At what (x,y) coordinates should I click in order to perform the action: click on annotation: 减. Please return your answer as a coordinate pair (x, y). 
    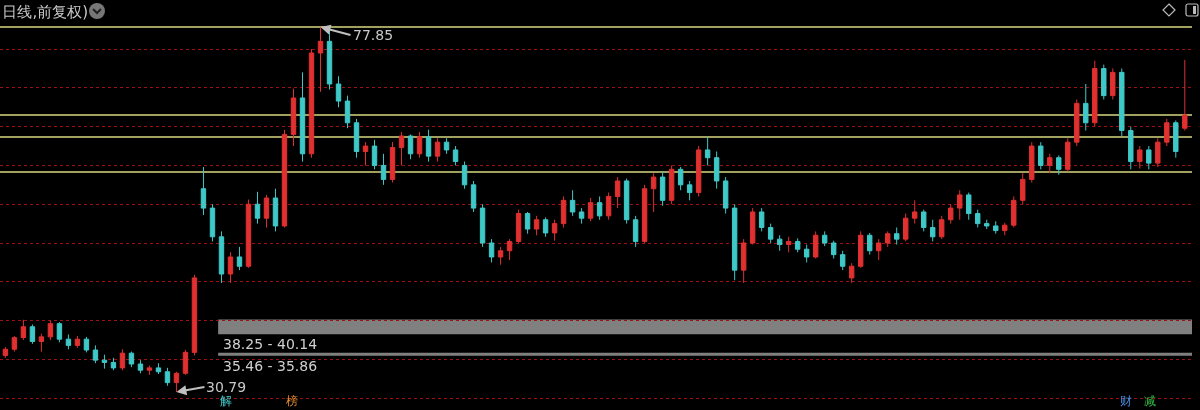
    Looking at the image, I should click on (1150, 401).